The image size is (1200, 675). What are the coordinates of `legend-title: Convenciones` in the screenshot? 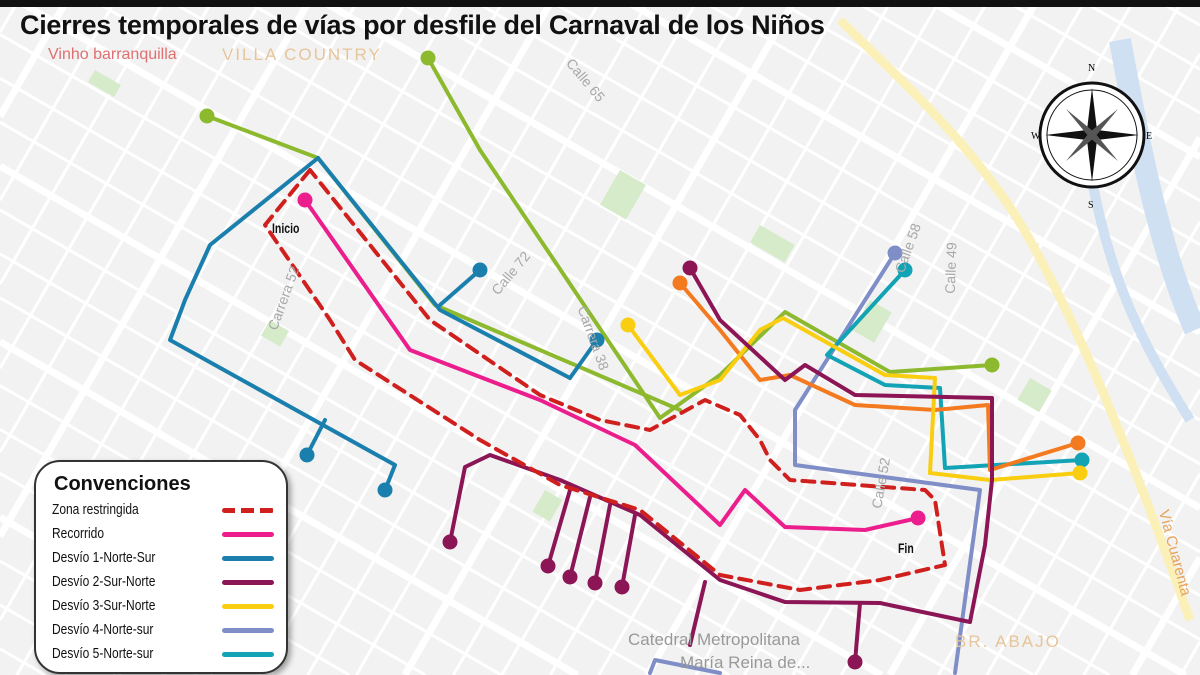 It's located at (122, 484).